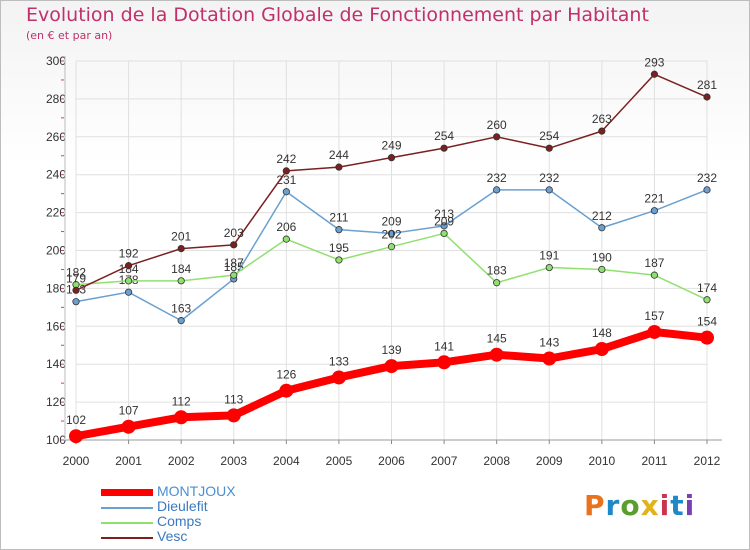  I want to click on x-tick-label: 2008, so click(496, 461).